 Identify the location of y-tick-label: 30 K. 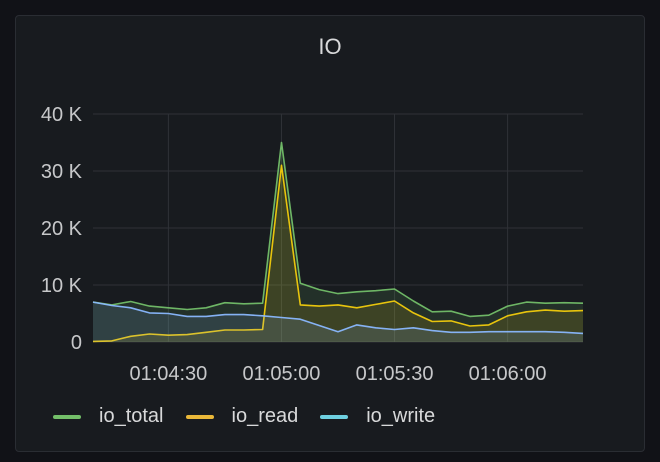
(62, 172).